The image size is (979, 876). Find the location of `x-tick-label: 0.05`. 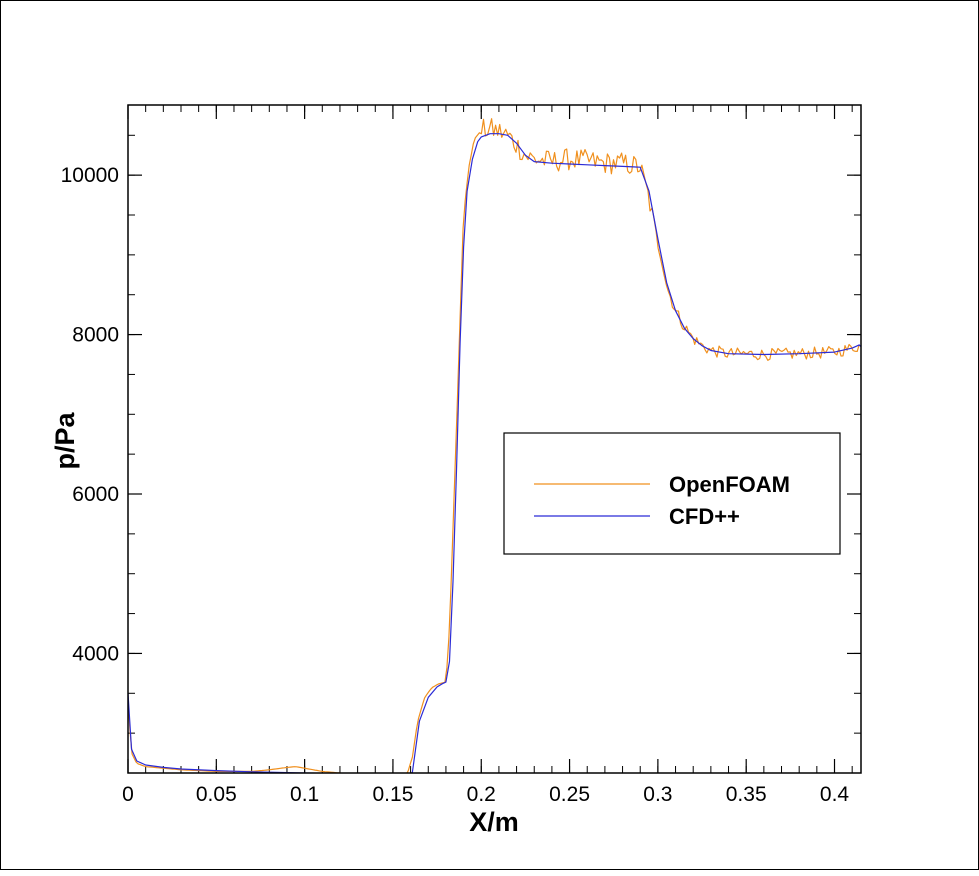

x-tick-label: 0.05 is located at coordinates (216, 794).